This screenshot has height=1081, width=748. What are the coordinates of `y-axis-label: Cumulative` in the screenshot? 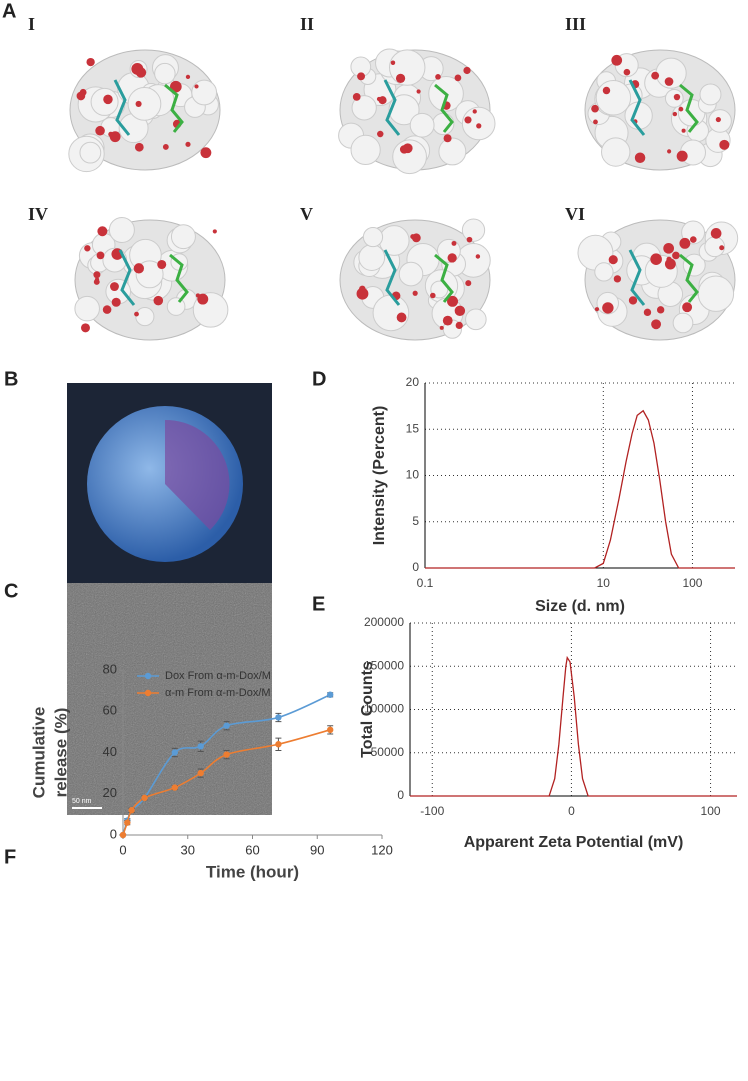 It's located at (38, 753).